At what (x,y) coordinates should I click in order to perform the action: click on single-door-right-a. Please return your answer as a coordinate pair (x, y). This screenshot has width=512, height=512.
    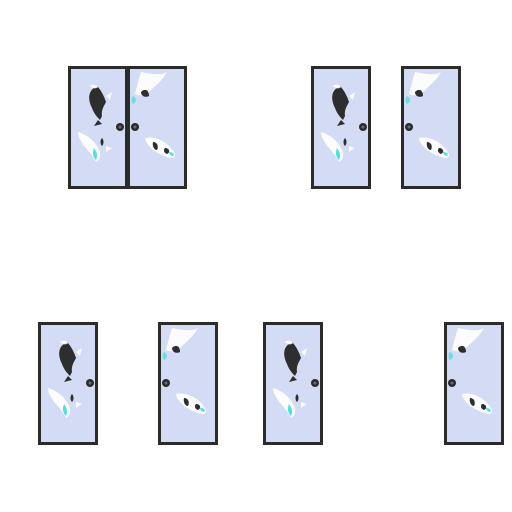
    Looking at the image, I should click on (188, 383).